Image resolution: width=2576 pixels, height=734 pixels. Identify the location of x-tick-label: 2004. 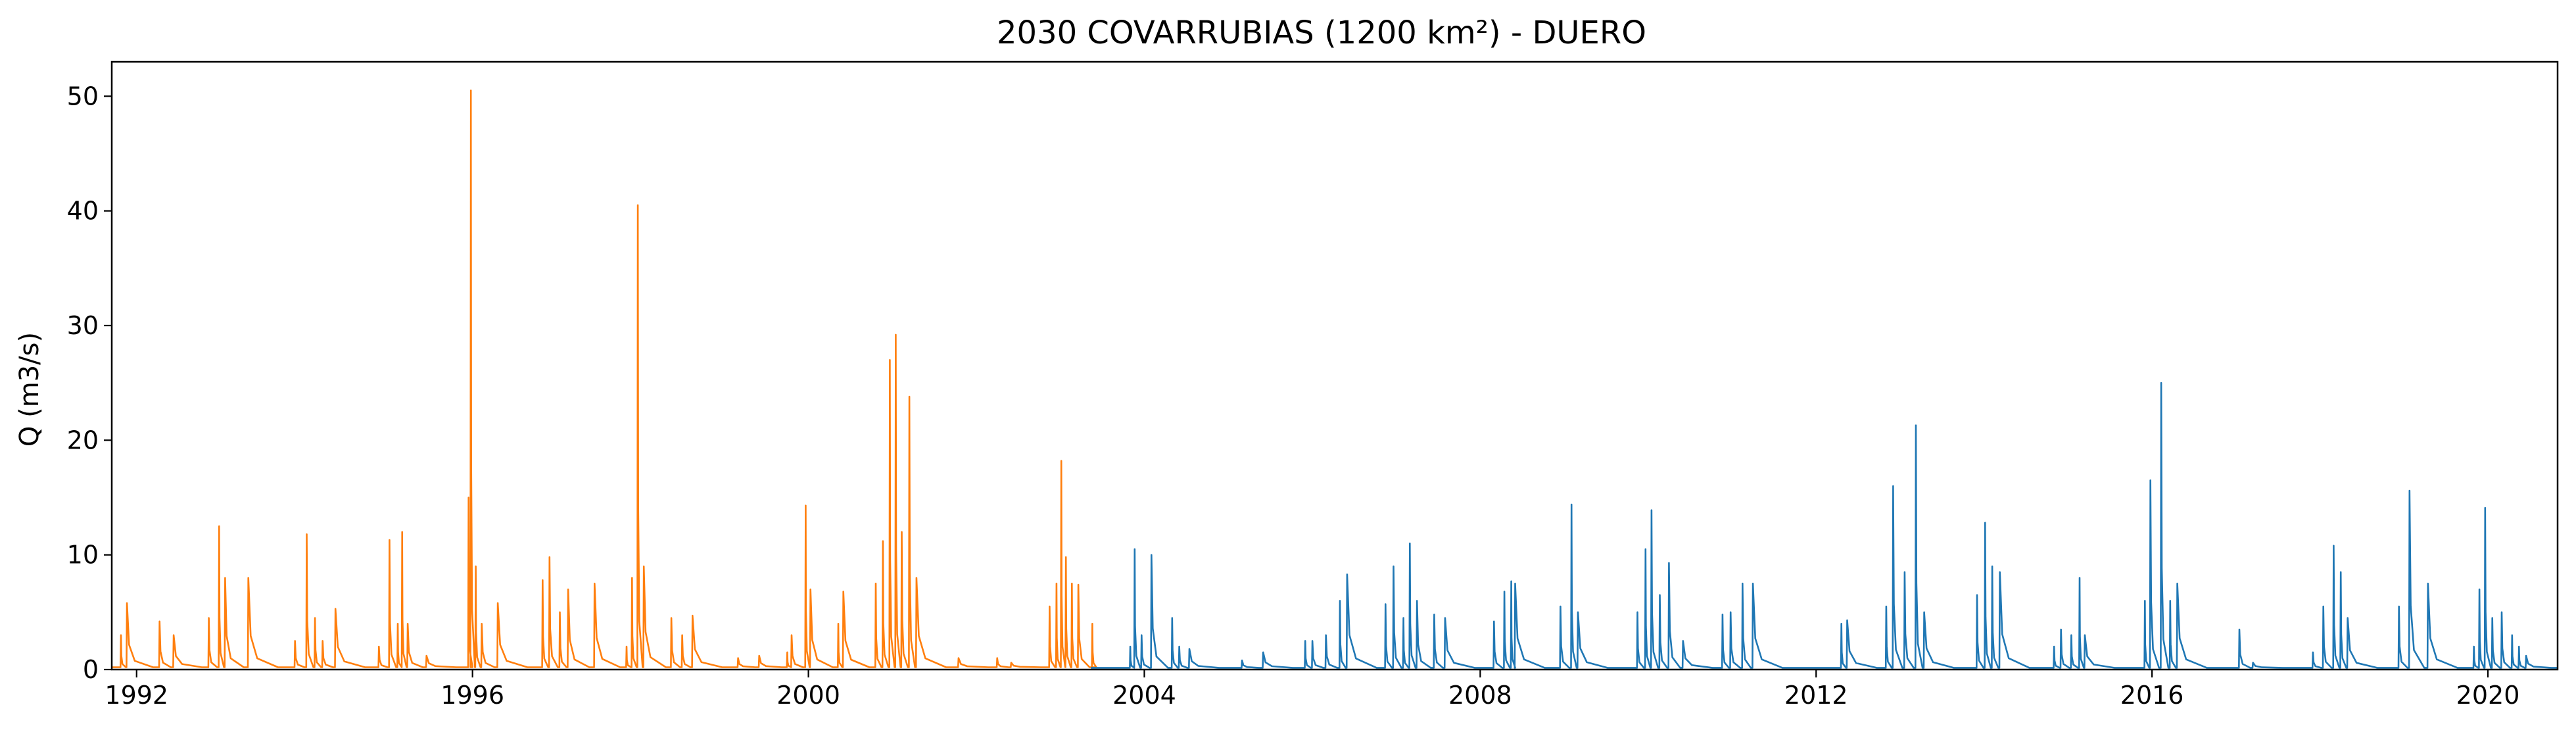
(1144, 695).